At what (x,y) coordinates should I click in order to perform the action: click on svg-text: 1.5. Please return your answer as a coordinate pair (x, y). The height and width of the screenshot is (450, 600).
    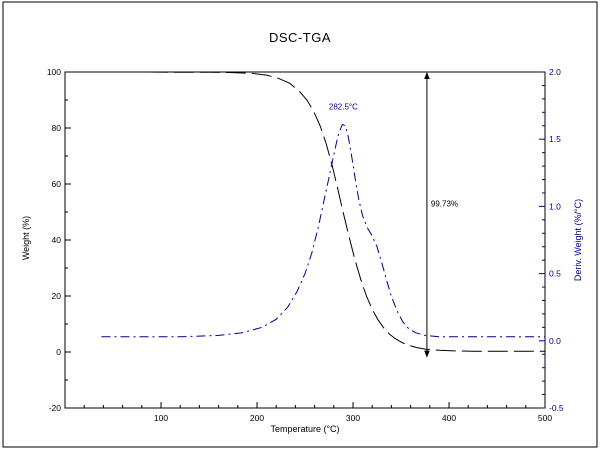
    Looking at the image, I should click on (555, 139).